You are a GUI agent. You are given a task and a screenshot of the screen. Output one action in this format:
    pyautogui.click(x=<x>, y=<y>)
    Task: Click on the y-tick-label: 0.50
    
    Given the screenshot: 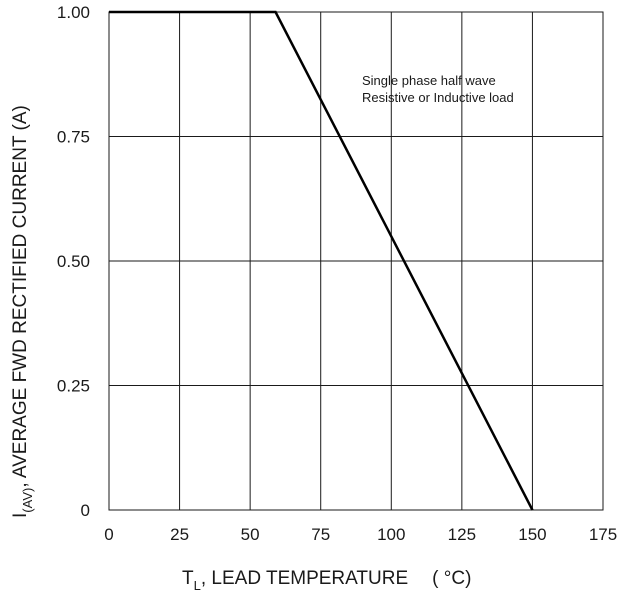 What is the action you would take?
    pyautogui.click(x=73, y=261)
    